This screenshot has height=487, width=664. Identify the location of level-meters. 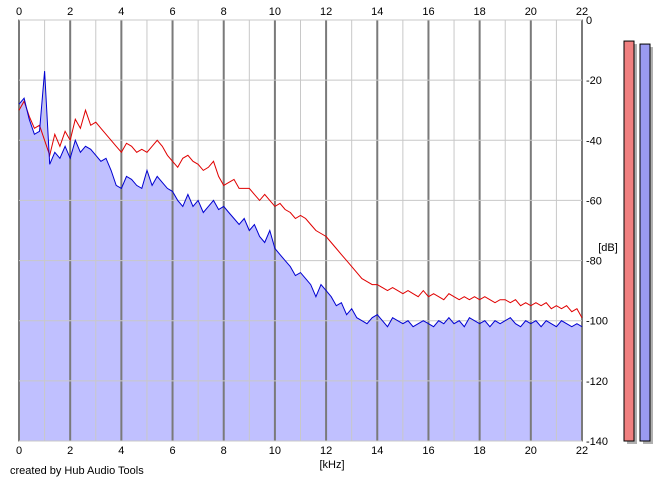
(638, 242).